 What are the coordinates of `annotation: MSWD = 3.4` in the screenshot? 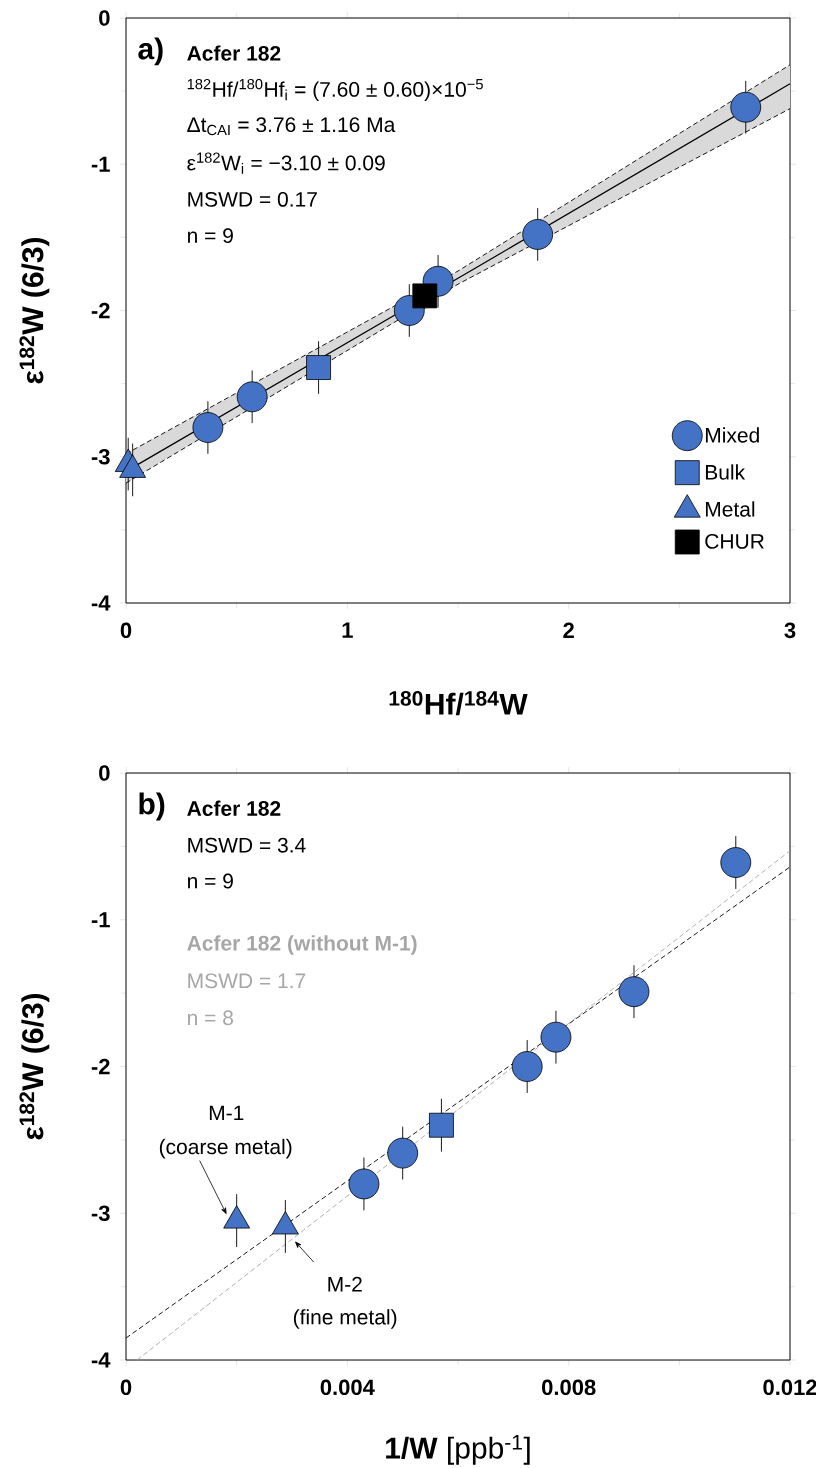 It's located at (247, 845).